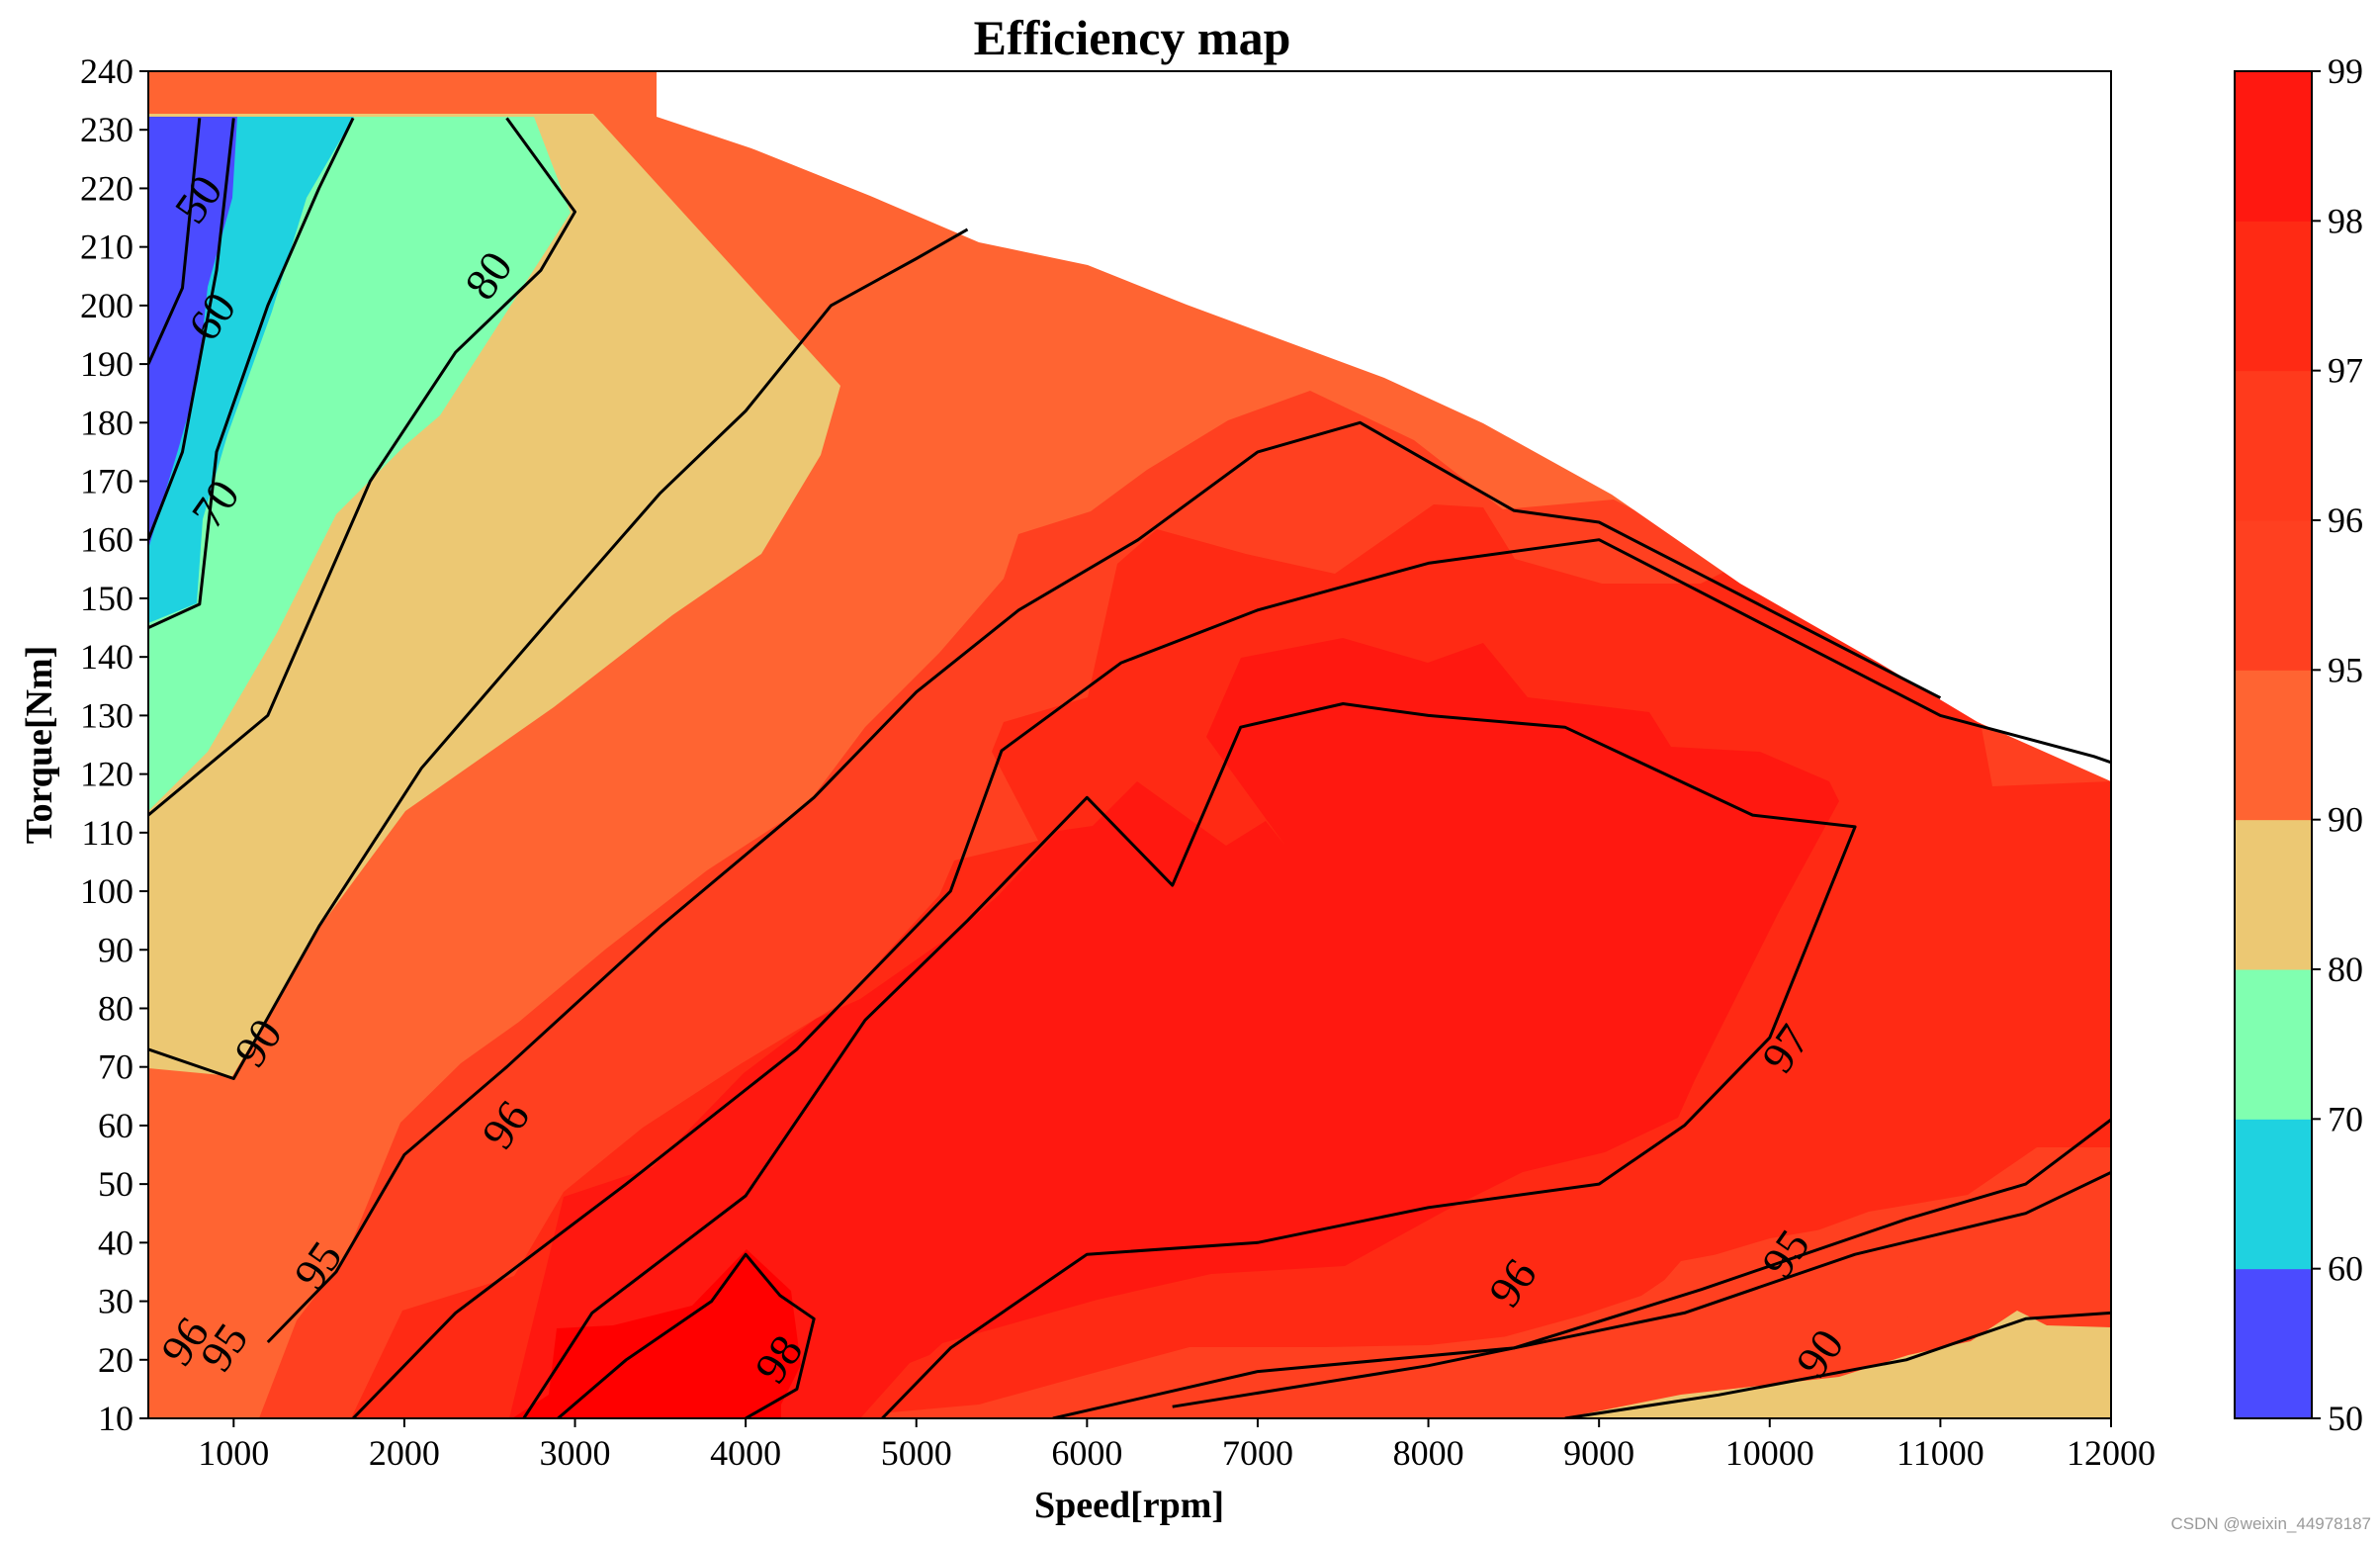 The image size is (2380, 1542). I want to click on y-tick-label: 230, so click(106, 129).